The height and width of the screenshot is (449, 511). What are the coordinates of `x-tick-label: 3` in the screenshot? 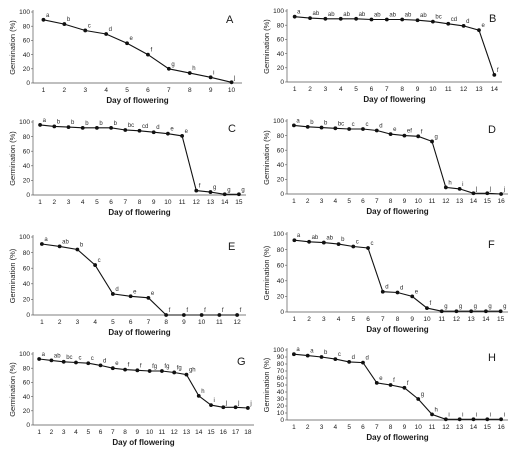 It's located at (322, 427).